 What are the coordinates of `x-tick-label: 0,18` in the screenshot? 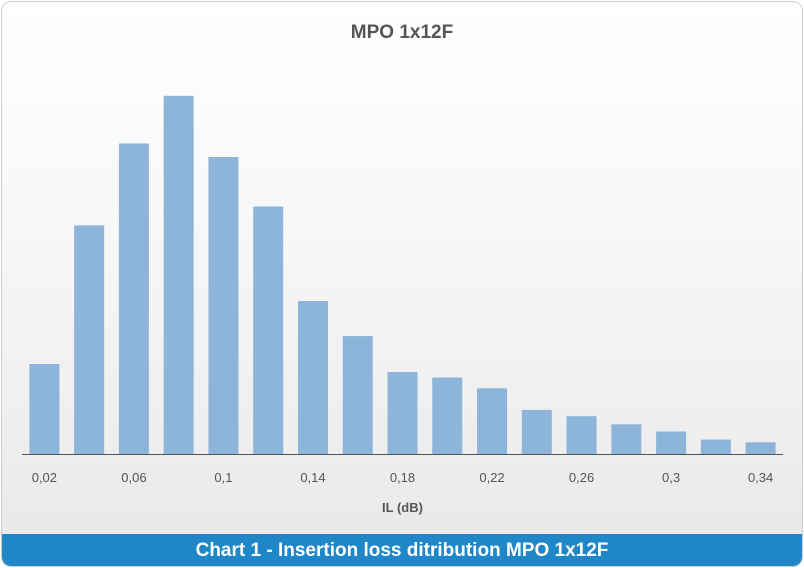 It's located at (402, 477).